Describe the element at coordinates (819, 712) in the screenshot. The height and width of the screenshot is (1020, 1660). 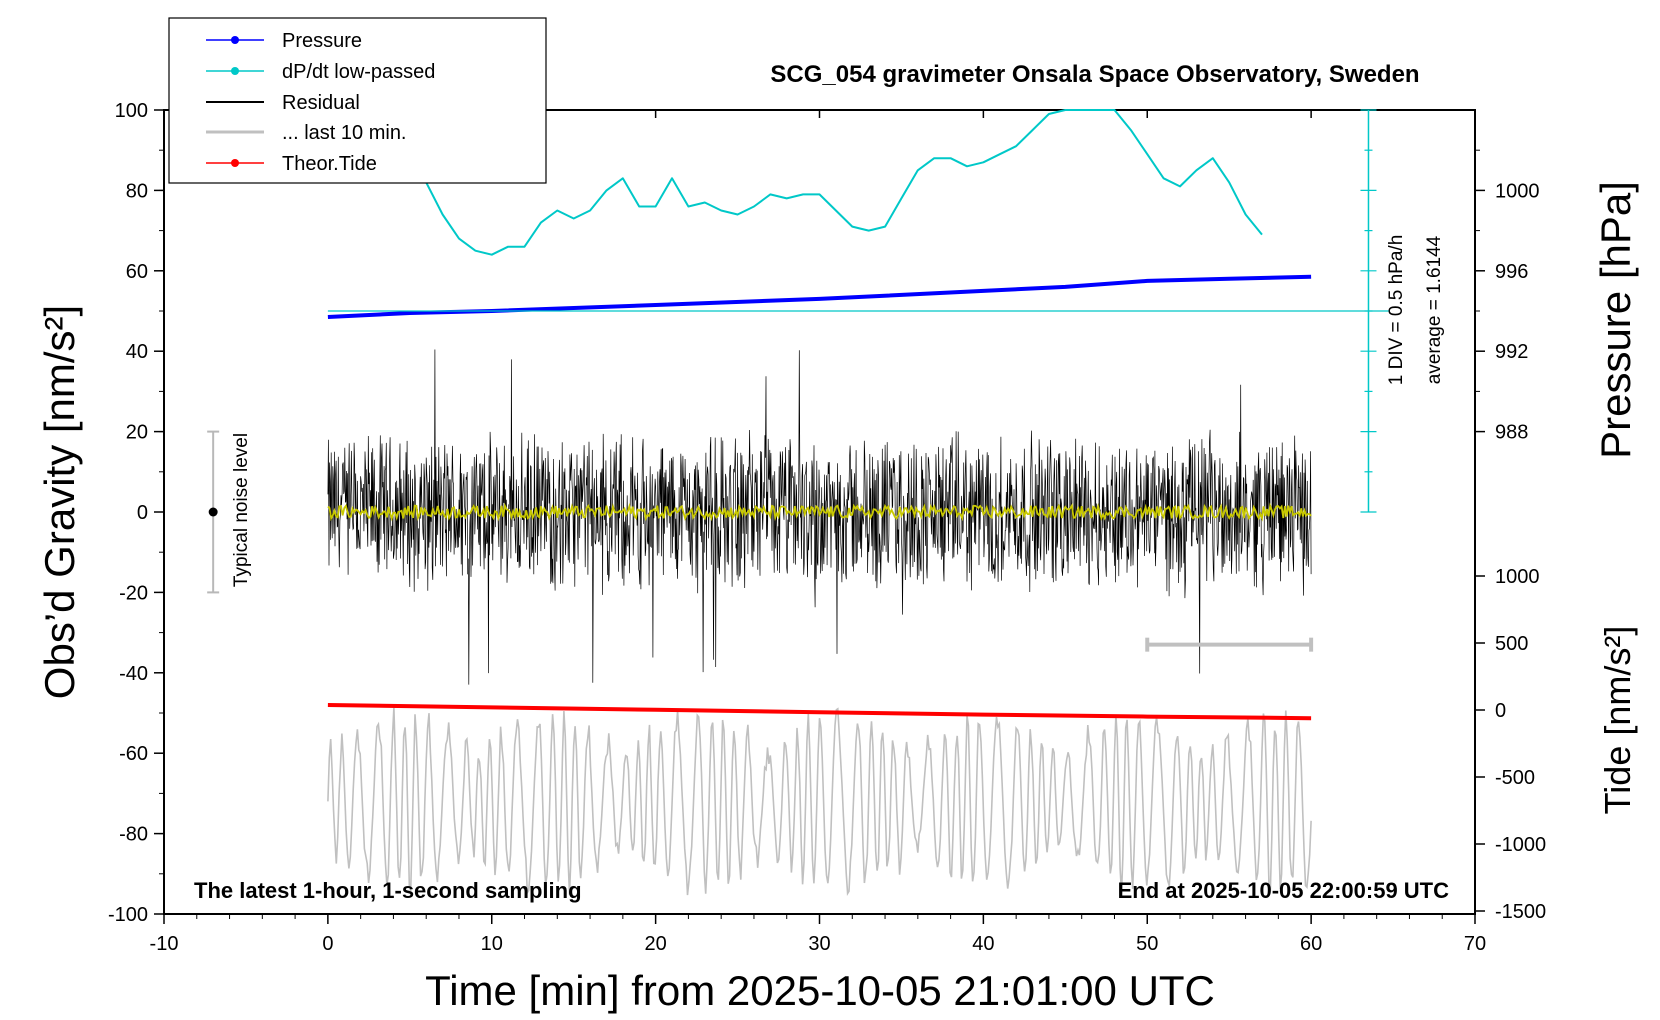
I see `series-theor-tide` at that location.